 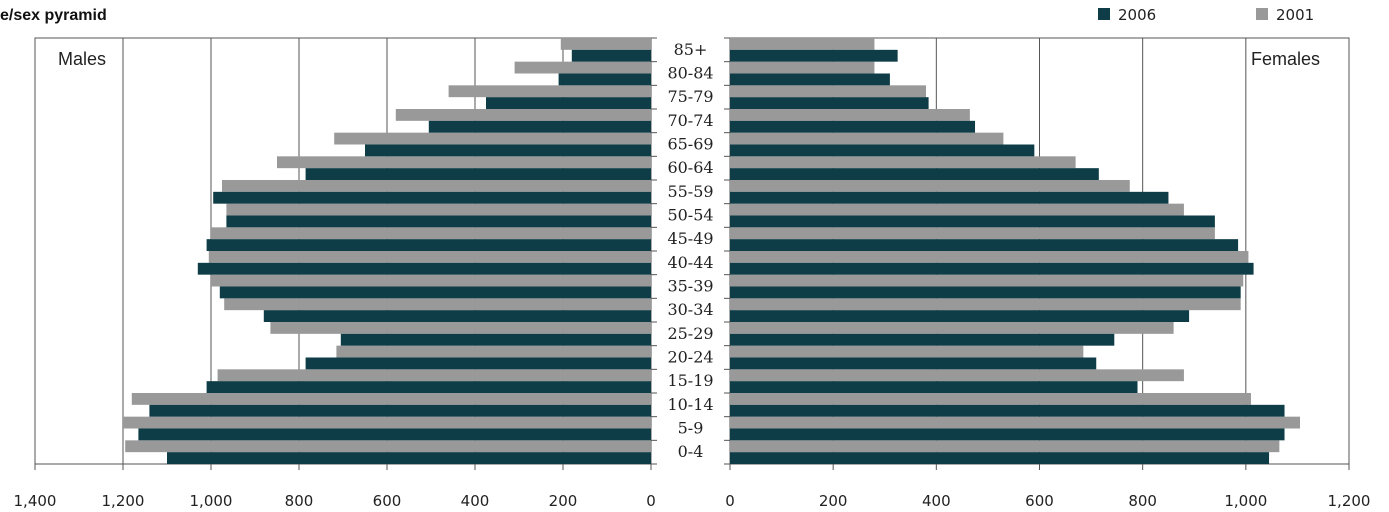 I want to click on bar-males-2006-85+, so click(x=611, y=55).